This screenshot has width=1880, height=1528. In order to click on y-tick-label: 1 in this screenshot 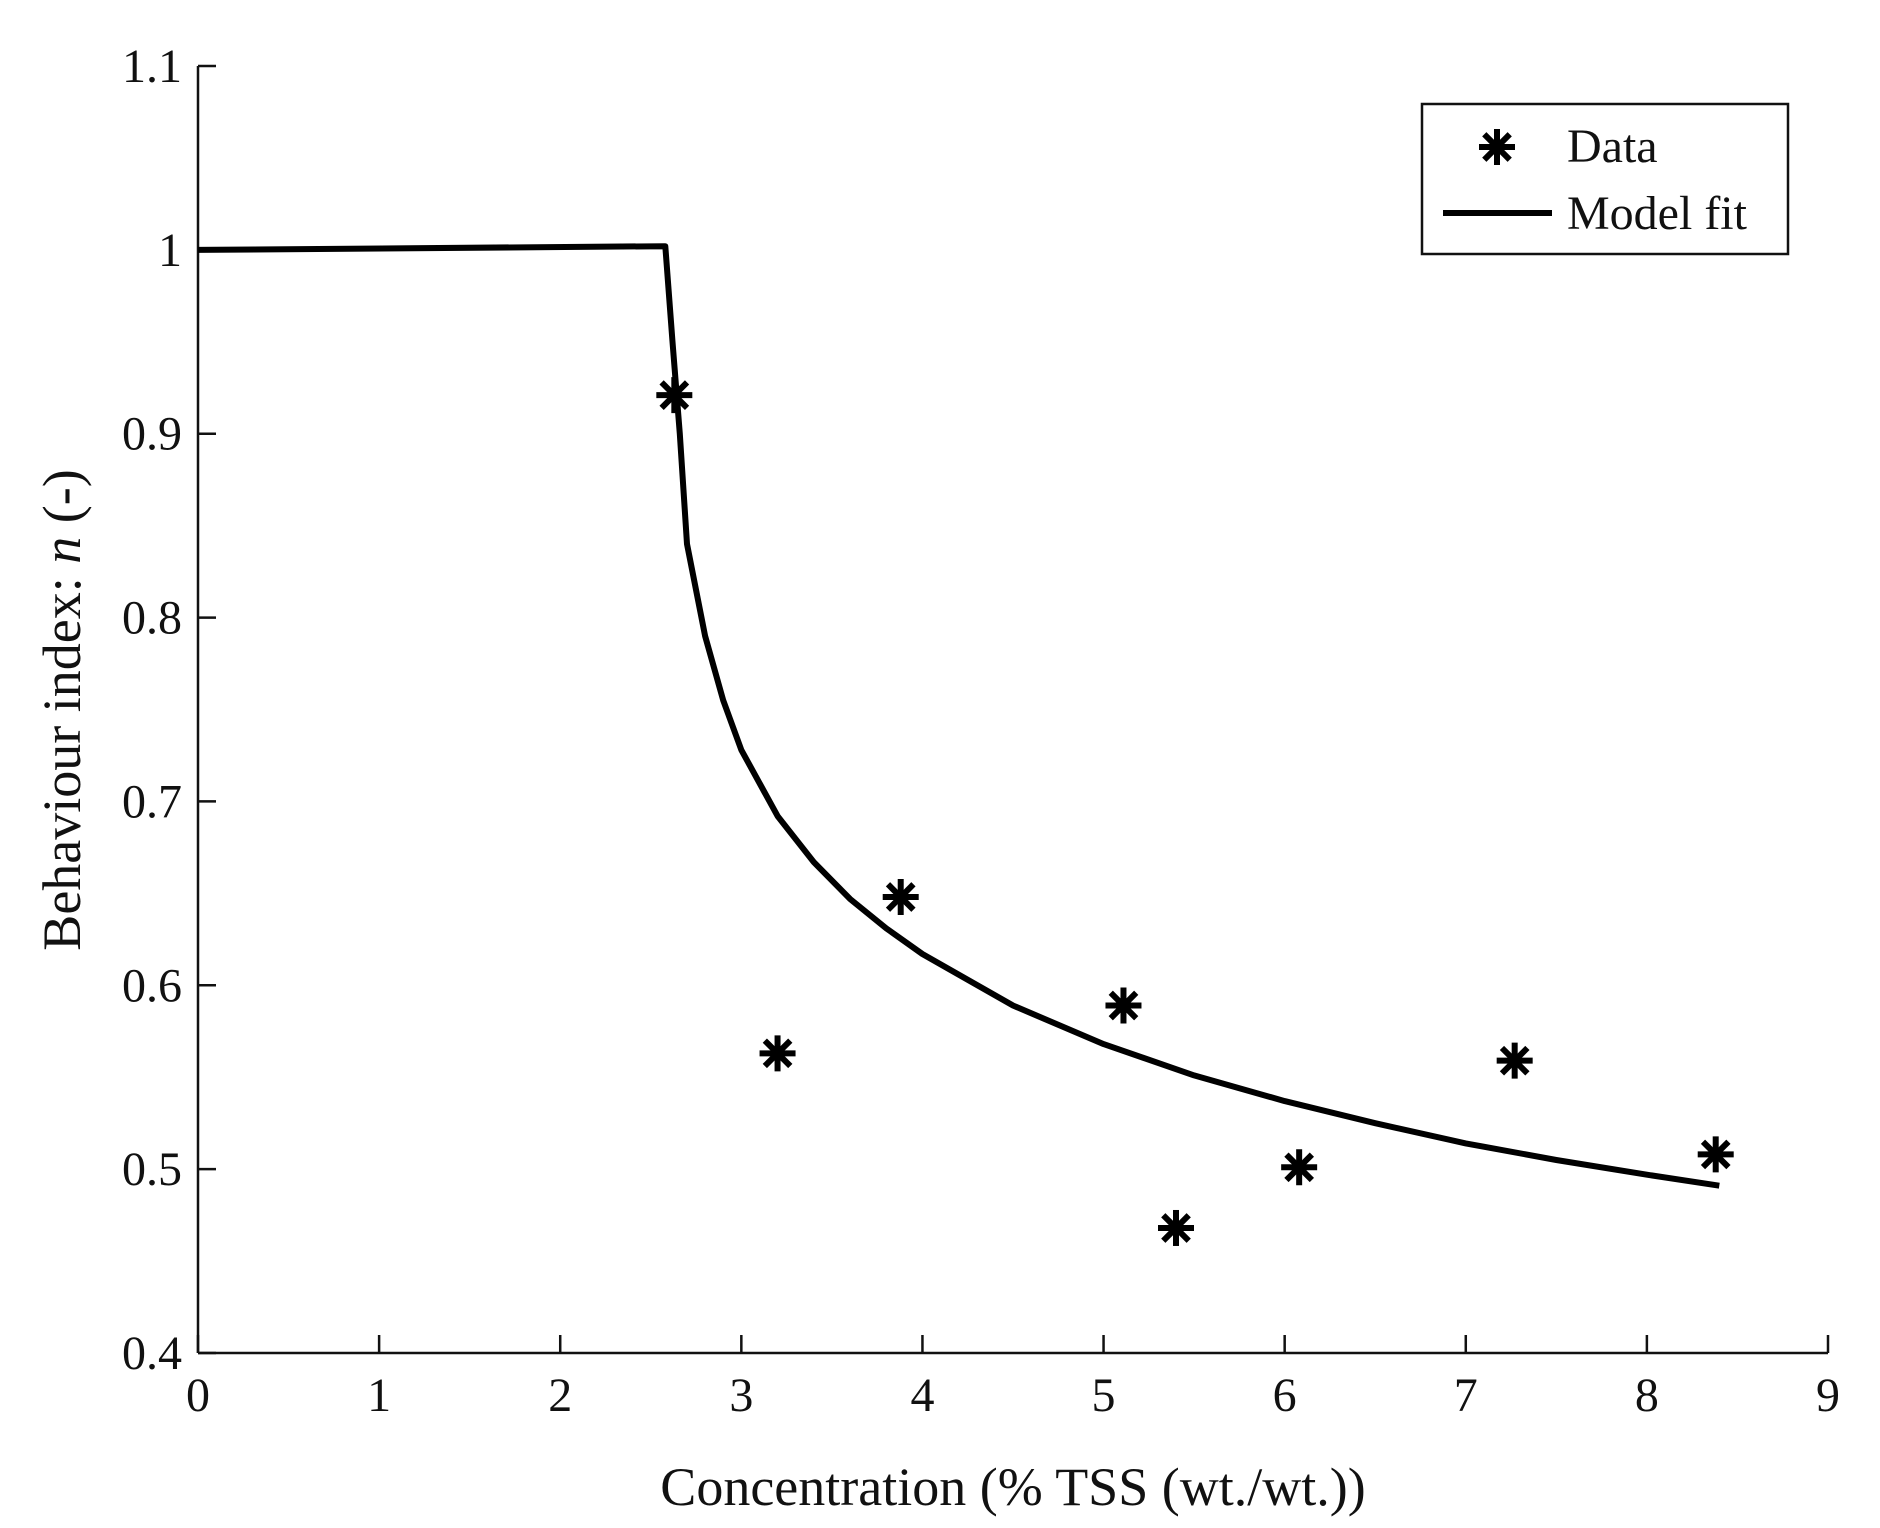, I will do `click(170, 250)`.